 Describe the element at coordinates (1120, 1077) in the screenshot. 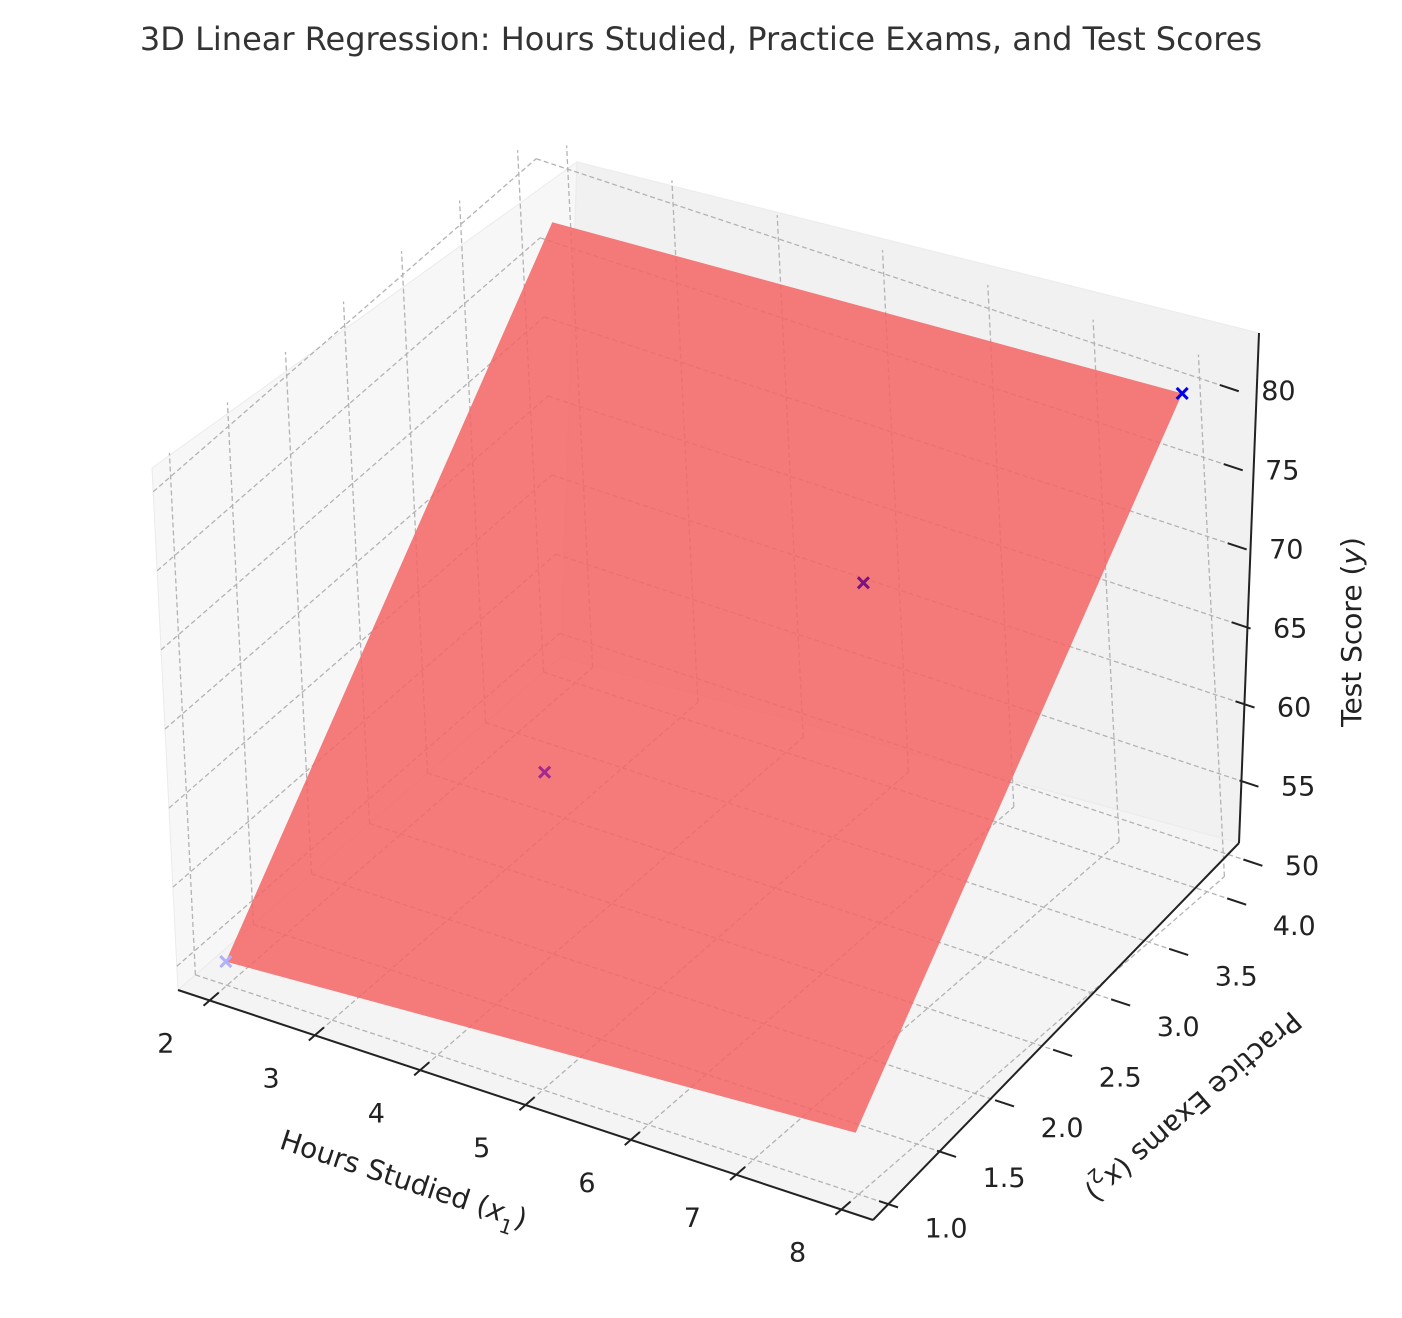

I see `y-tick-label: 2.5` at that location.